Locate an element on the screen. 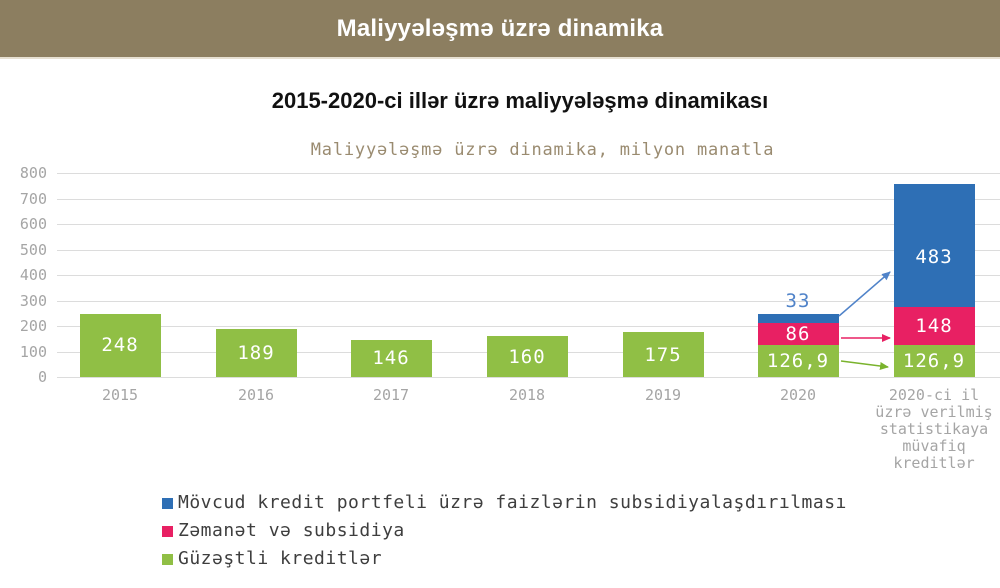  bar-value-label: 148 is located at coordinates (934, 325).